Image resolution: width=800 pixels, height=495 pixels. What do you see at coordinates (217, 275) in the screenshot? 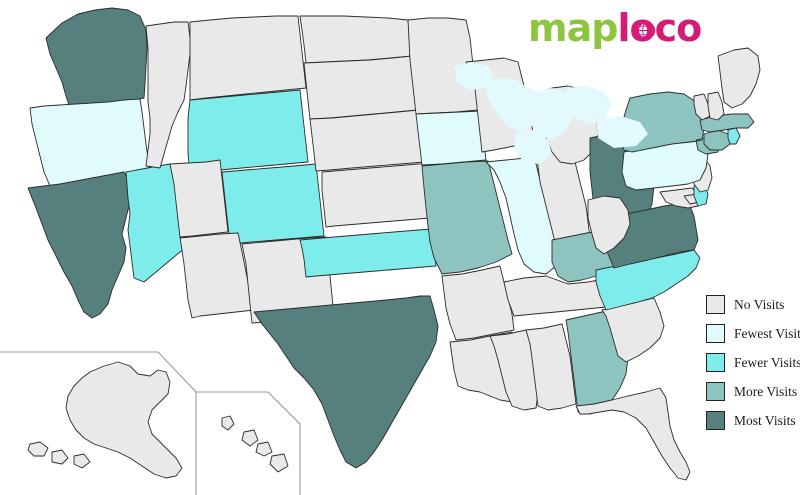
I see `state-arizona: Arizona` at bounding box center [217, 275].